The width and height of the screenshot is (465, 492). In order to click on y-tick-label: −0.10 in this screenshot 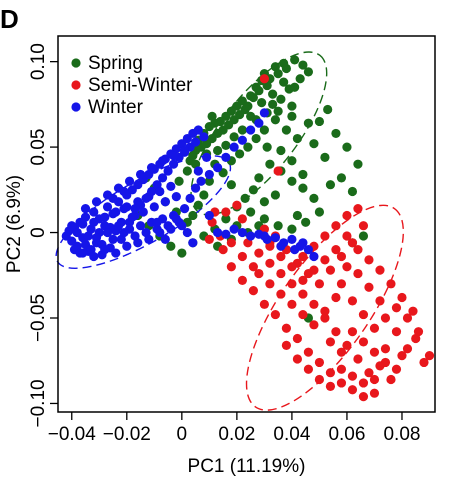, I will do `click(38, 403)`.